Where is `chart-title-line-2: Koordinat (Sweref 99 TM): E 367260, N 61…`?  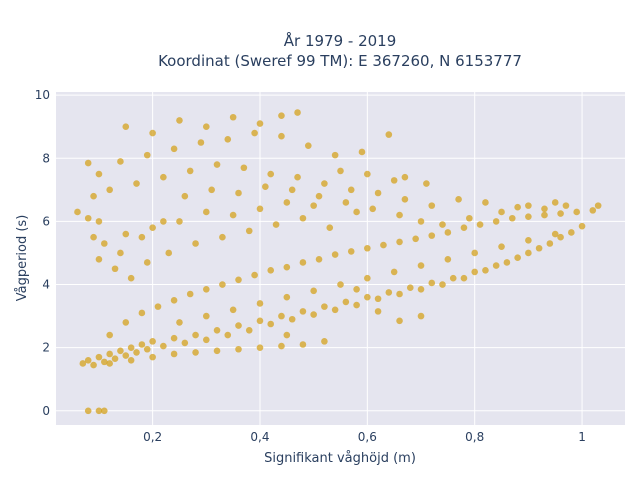
chart-title-line-2: Koordinat (Sweref 99 TM): E 367260, N 61… is located at coordinates (340, 61).